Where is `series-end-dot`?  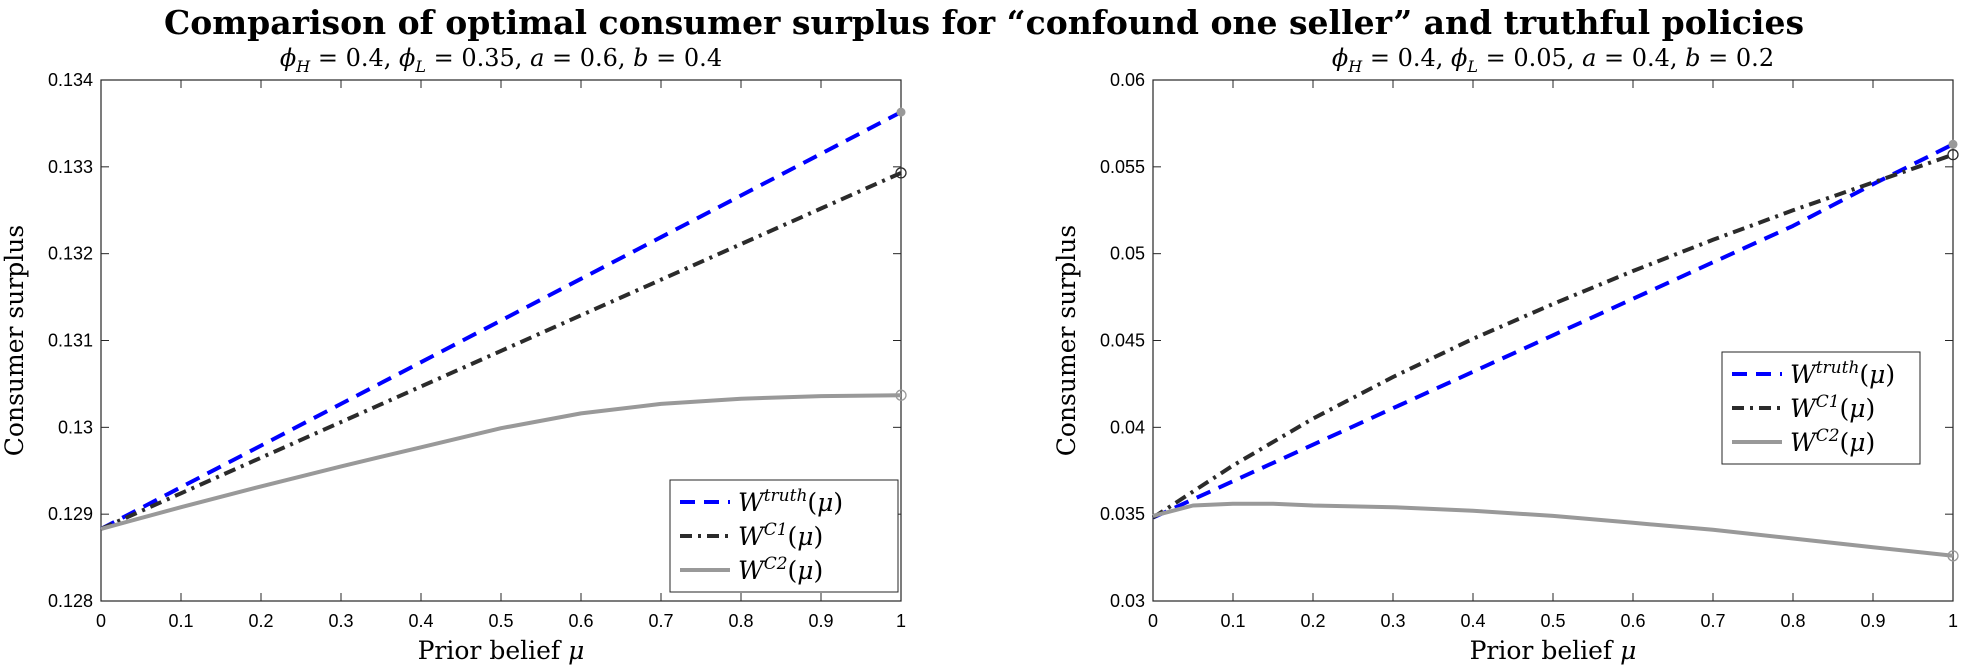 series-end-dot is located at coordinates (1953, 144).